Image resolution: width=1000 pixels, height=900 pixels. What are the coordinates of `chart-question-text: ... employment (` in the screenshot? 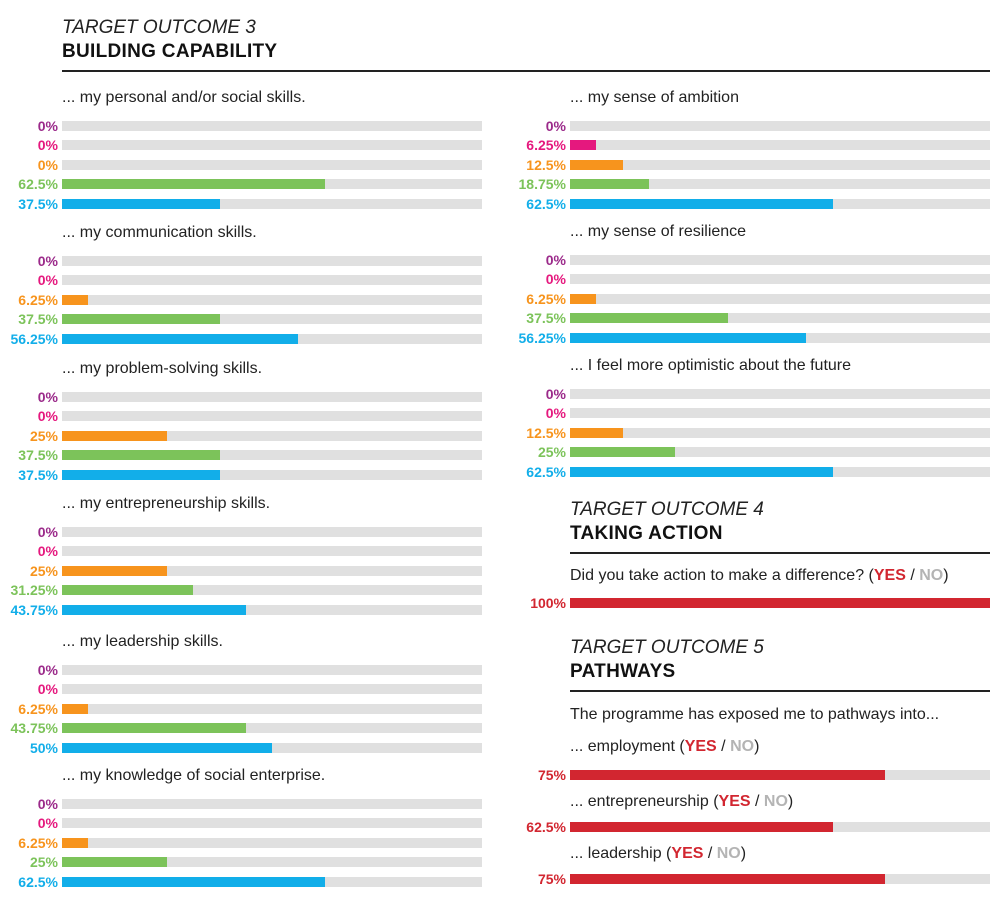 It's located at (627, 746).